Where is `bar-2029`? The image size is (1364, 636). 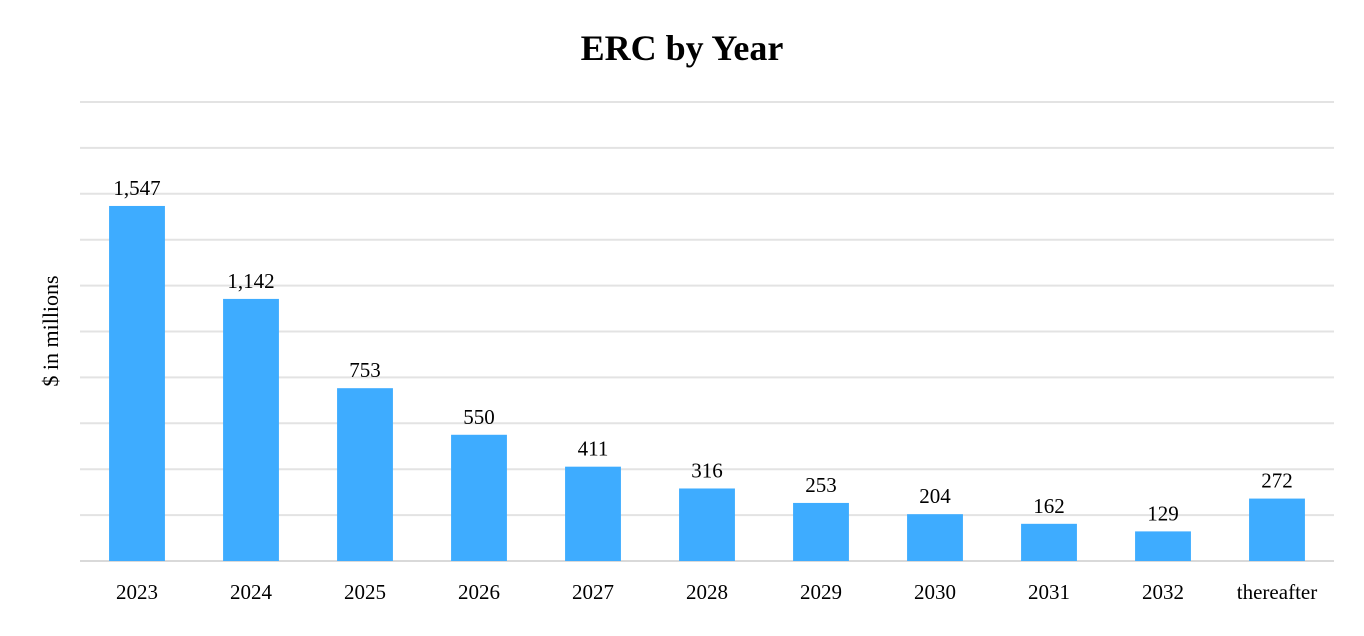 bar-2029 is located at coordinates (821, 531).